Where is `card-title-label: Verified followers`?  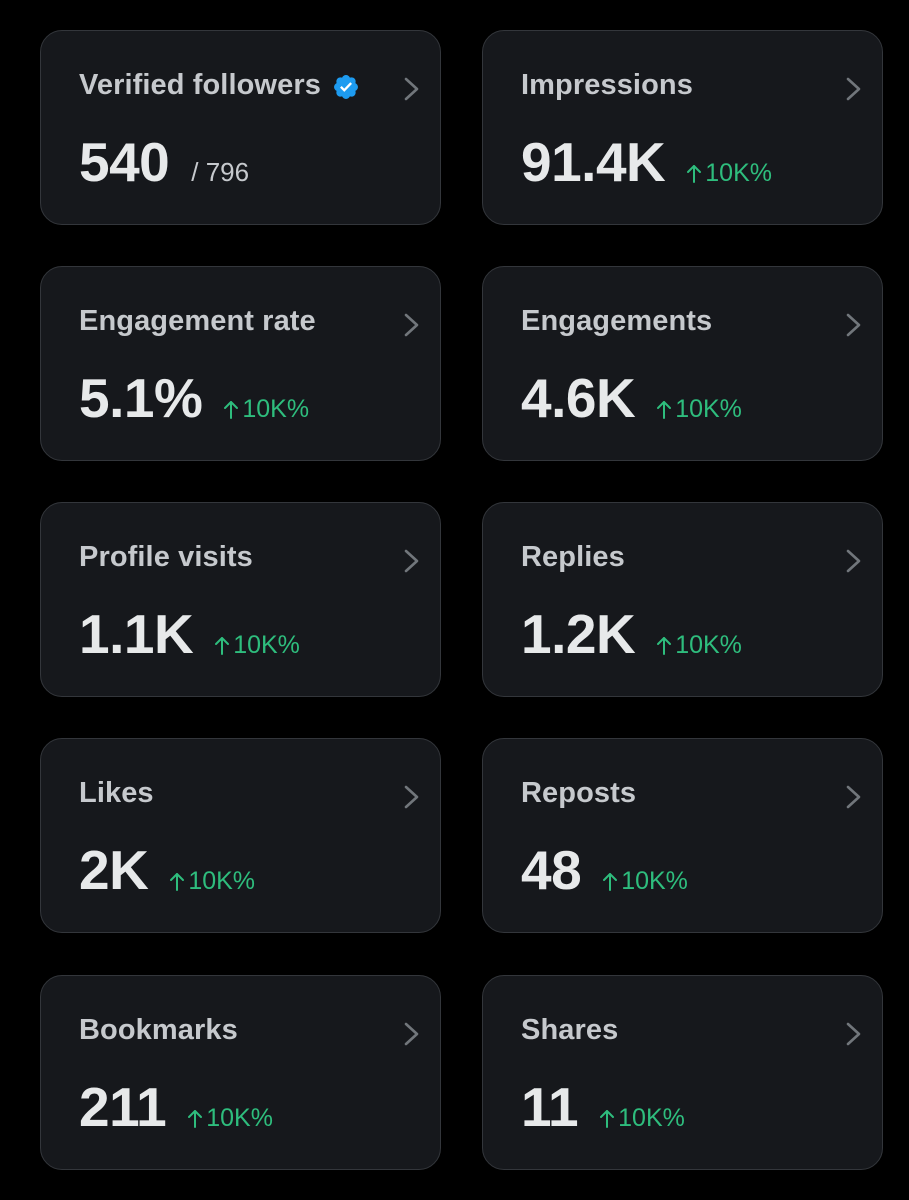 card-title-label: Verified followers is located at coordinates (200, 85).